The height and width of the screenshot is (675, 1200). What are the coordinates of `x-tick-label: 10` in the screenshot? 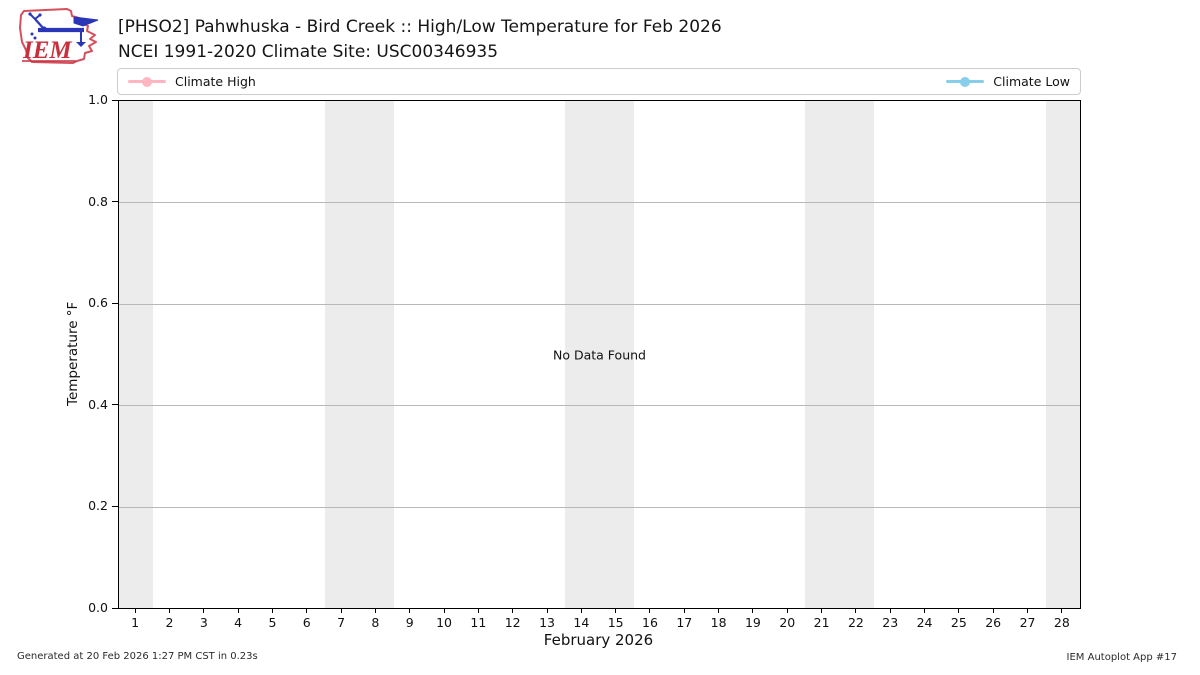 It's located at (444, 622).